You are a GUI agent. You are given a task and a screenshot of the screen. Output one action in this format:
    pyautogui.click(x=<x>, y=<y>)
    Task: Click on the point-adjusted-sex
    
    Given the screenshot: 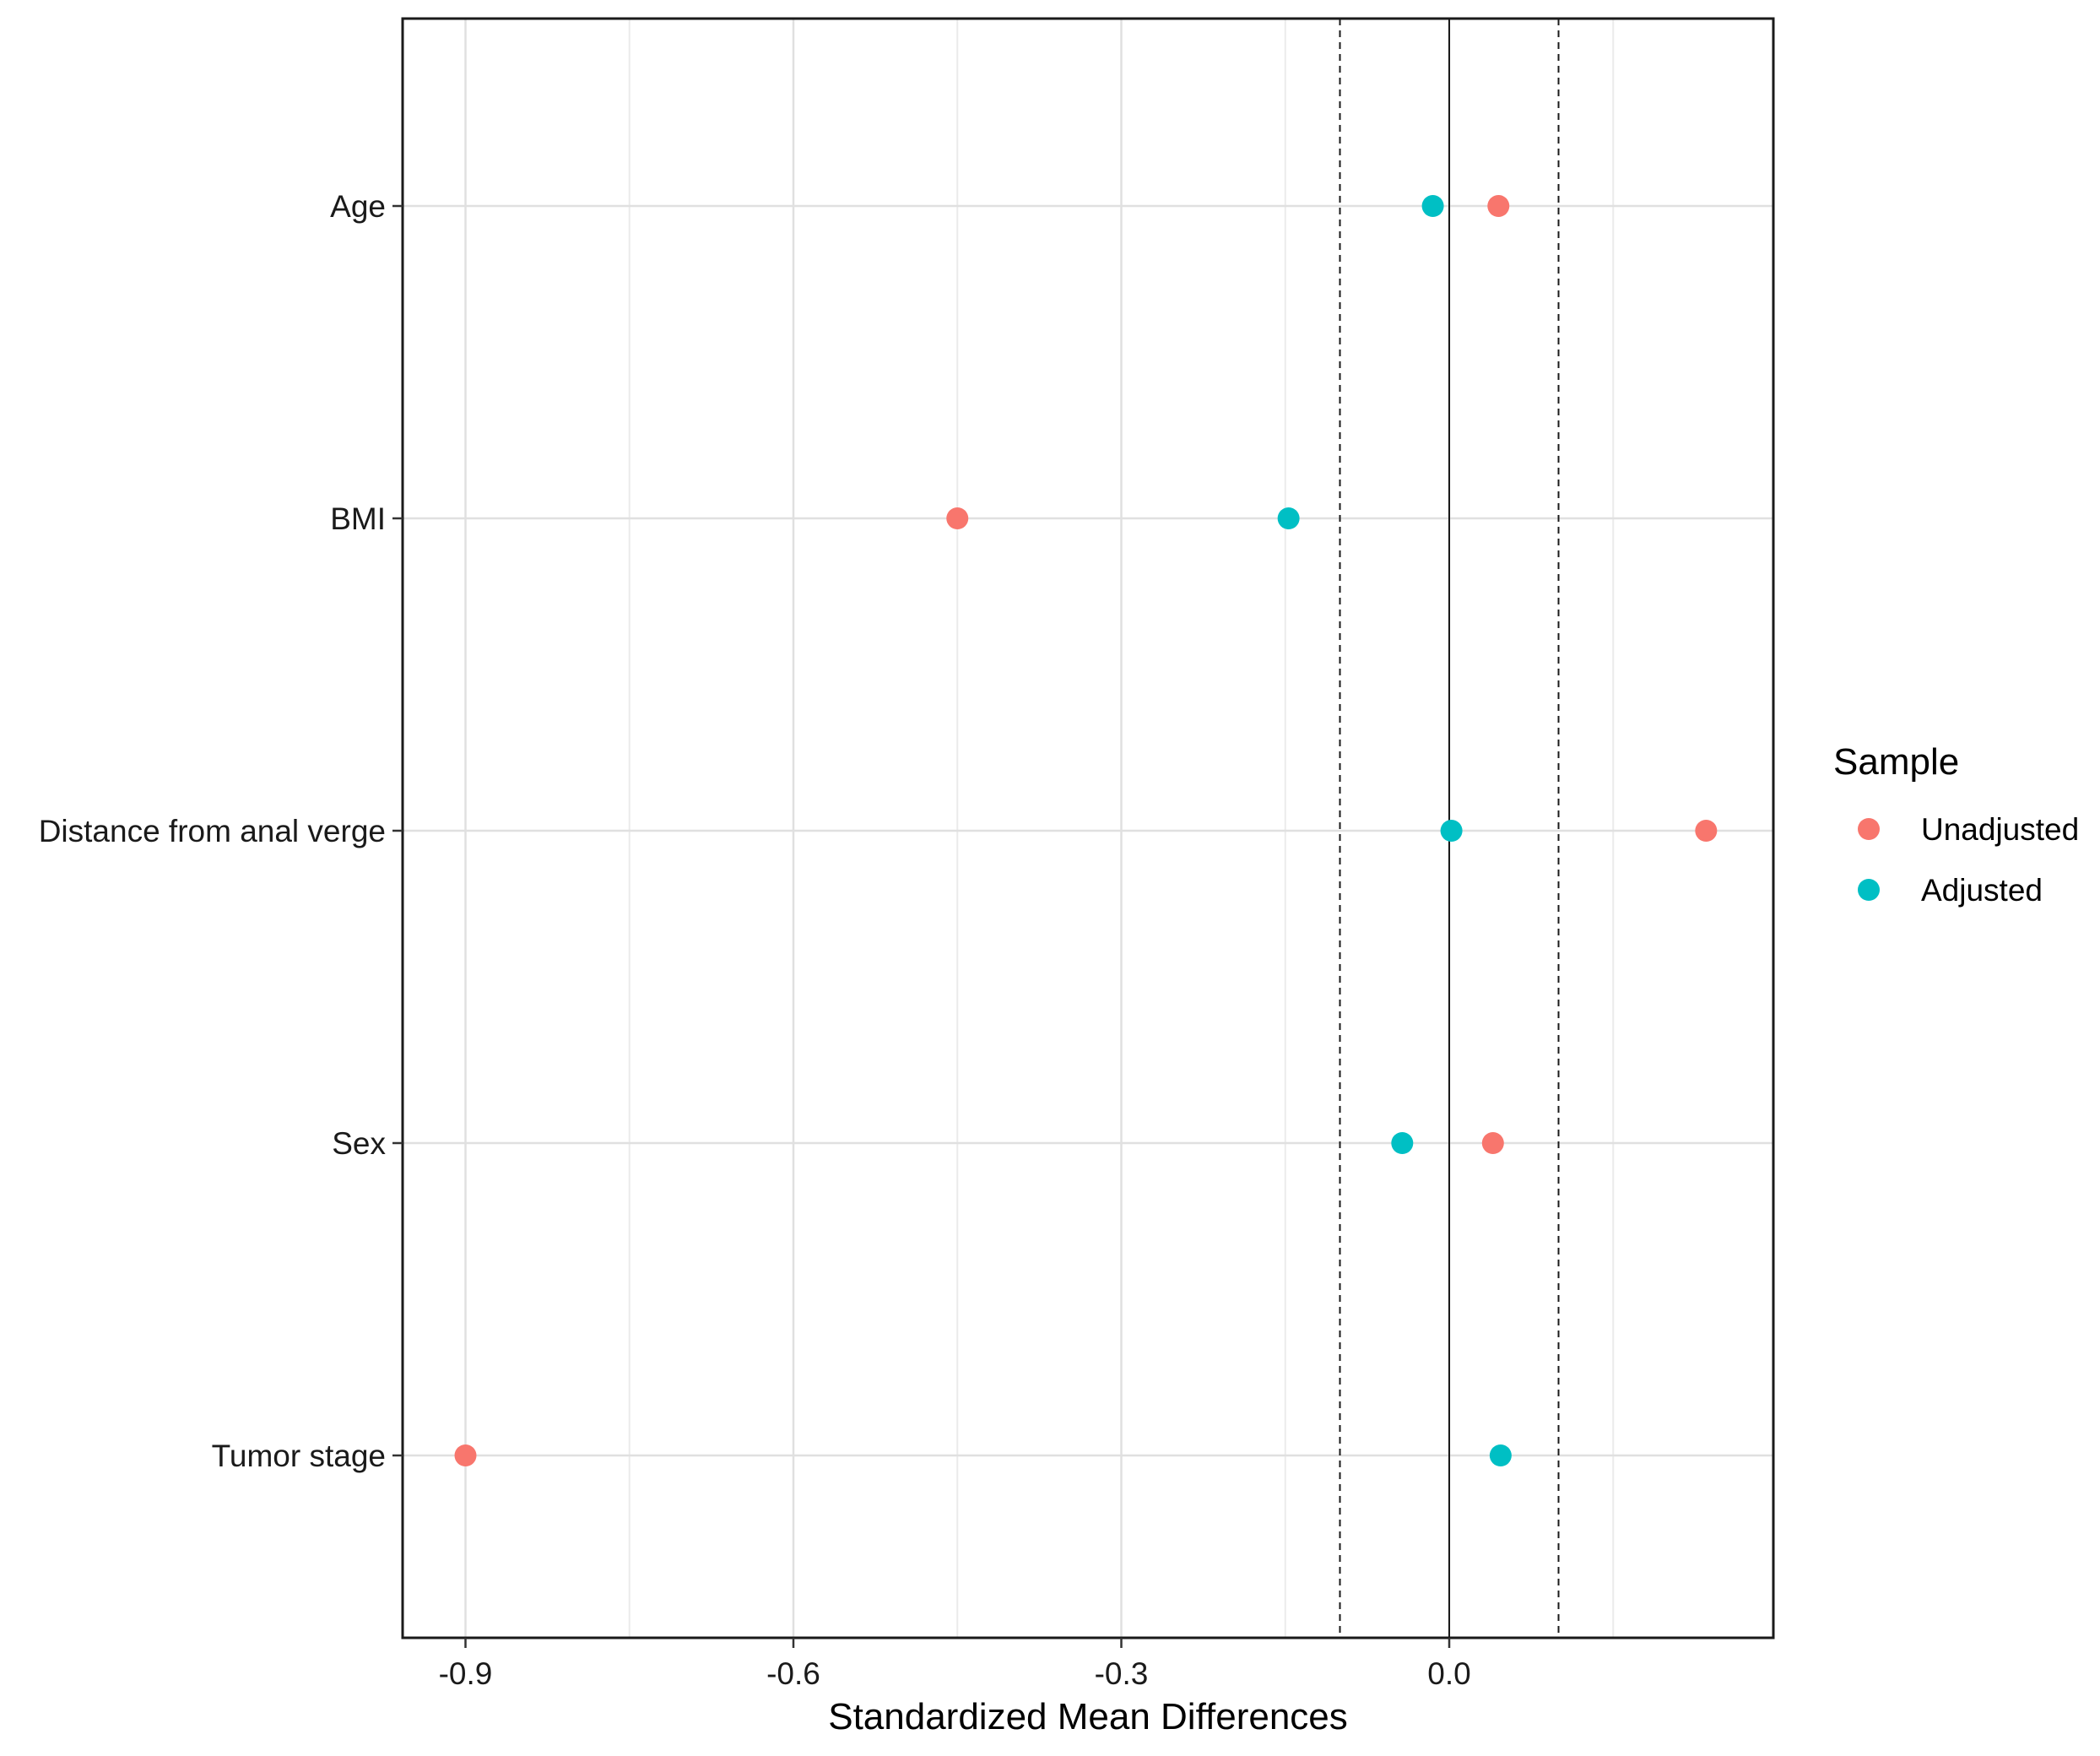 What is the action you would take?
    pyautogui.click(x=1402, y=1143)
    